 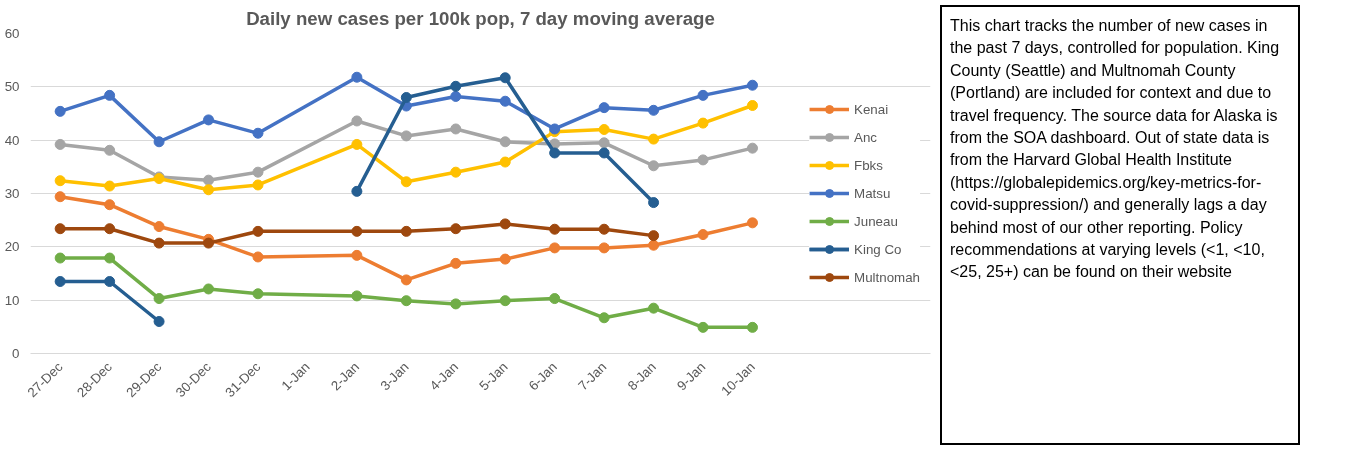 What do you see at coordinates (12, 247) in the screenshot?
I see `y-tick-label: 20` at bounding box center [12, 247].